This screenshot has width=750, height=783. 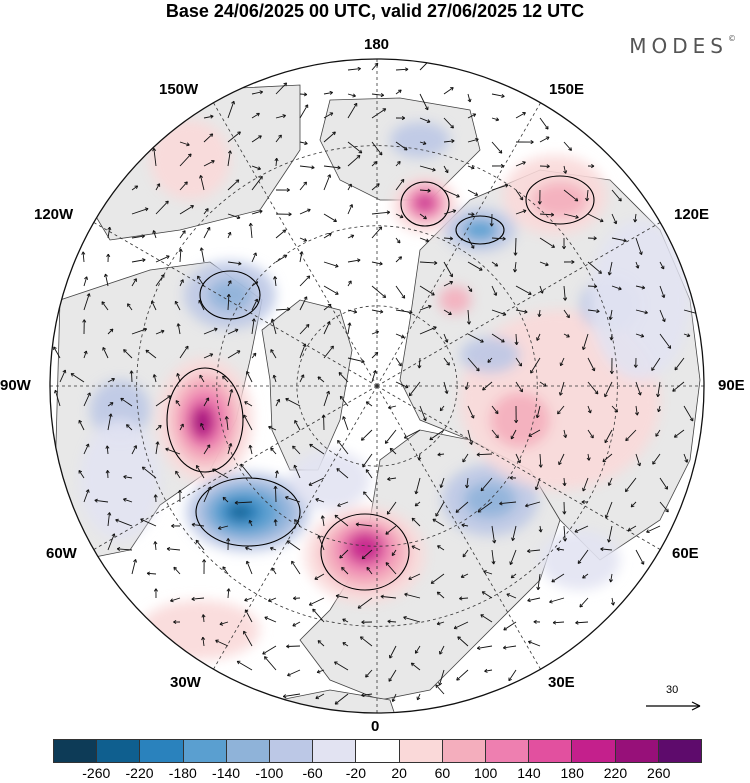 I want to click on label-60w: 60W, so click(x=61, y=553).